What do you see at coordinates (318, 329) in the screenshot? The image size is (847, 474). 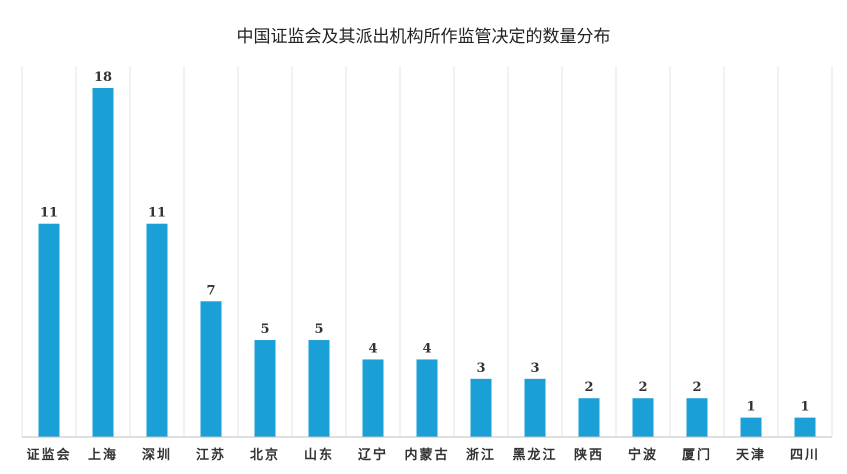 I see `value-label-5: 5` at bounding box center [318, 329].